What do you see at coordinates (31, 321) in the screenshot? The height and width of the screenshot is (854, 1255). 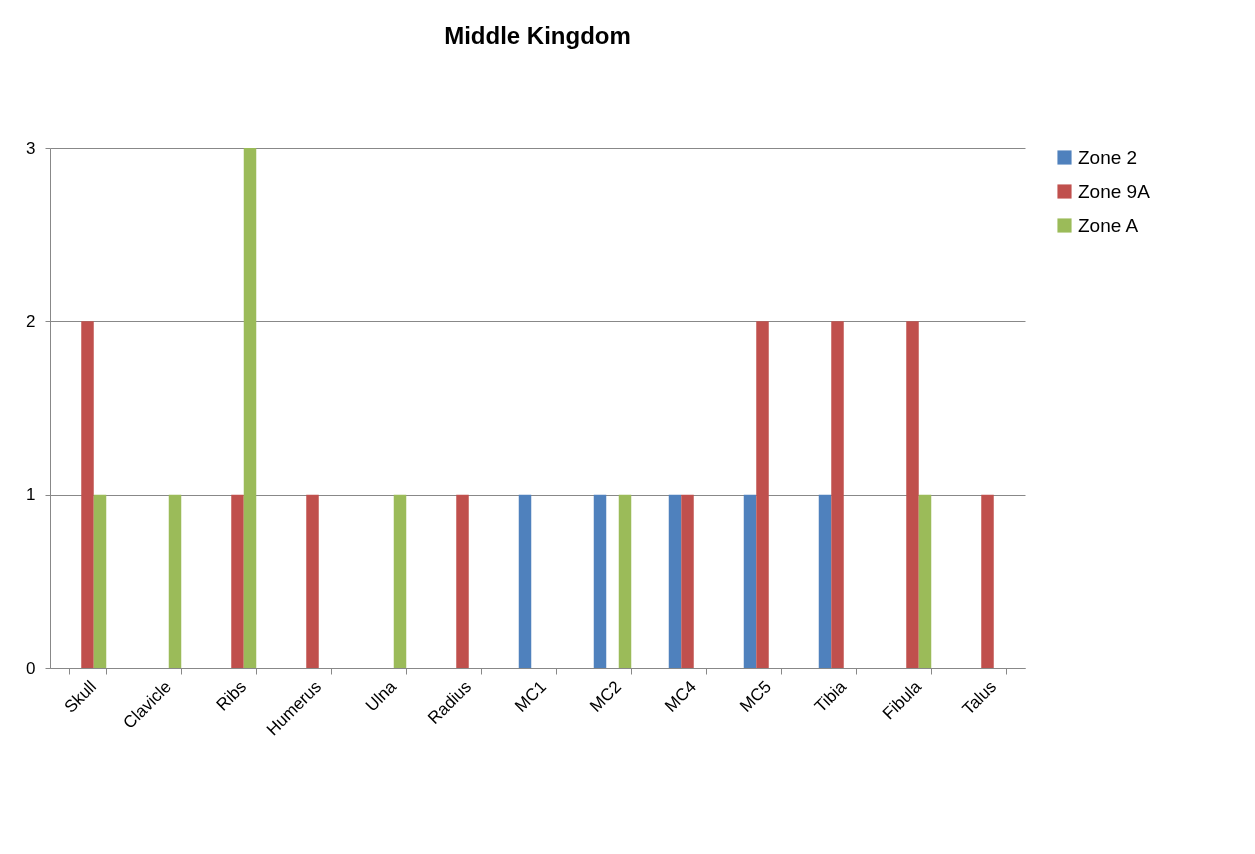 I see `y-tick-label: 2` at bounding box center [31, 321].